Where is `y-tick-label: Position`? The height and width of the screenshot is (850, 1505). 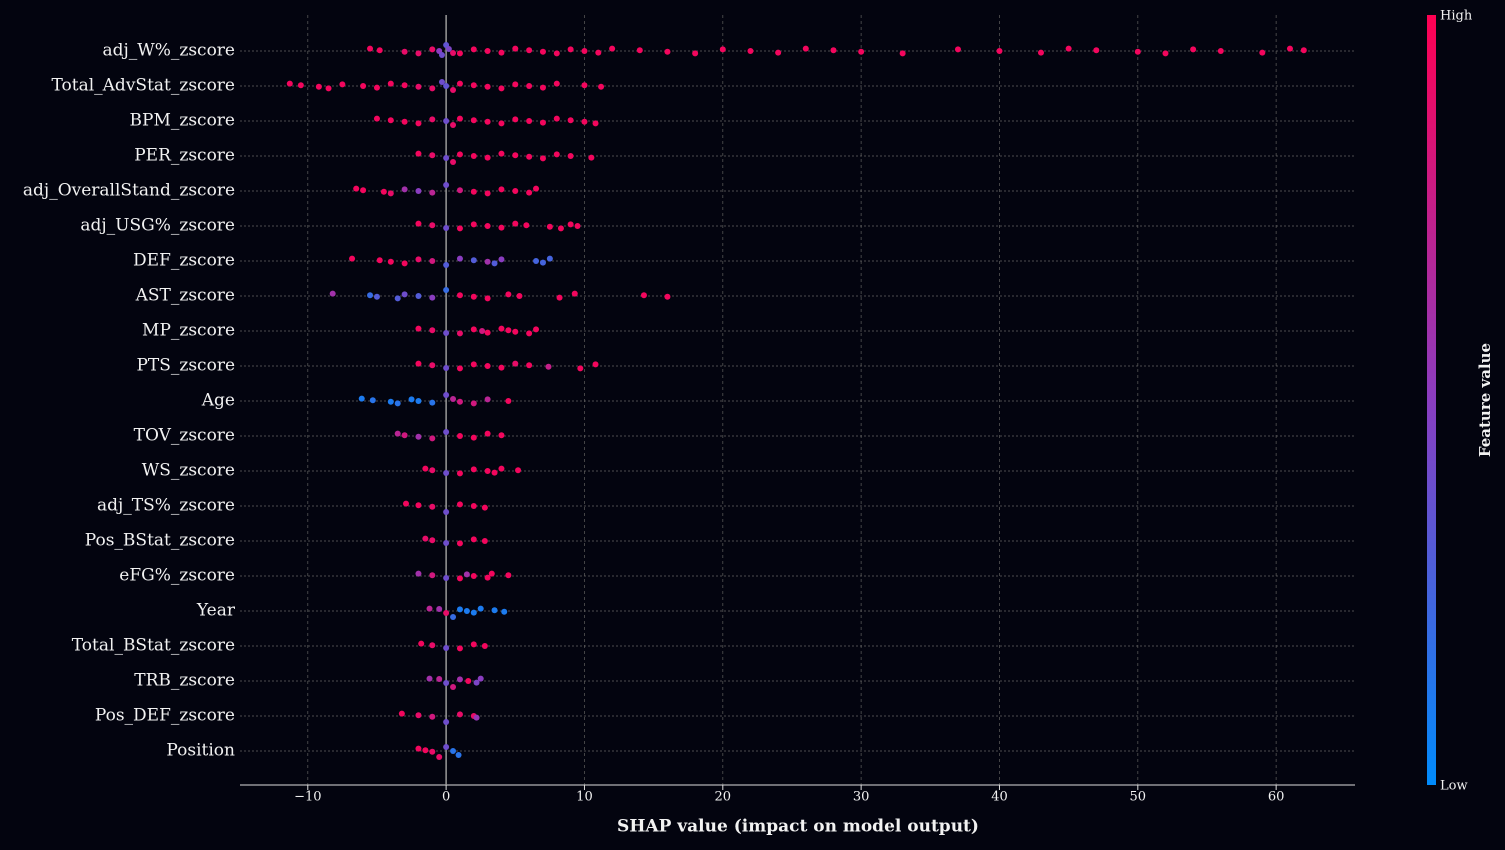
y-tick-label: Position is located at coordinates (200, 751).